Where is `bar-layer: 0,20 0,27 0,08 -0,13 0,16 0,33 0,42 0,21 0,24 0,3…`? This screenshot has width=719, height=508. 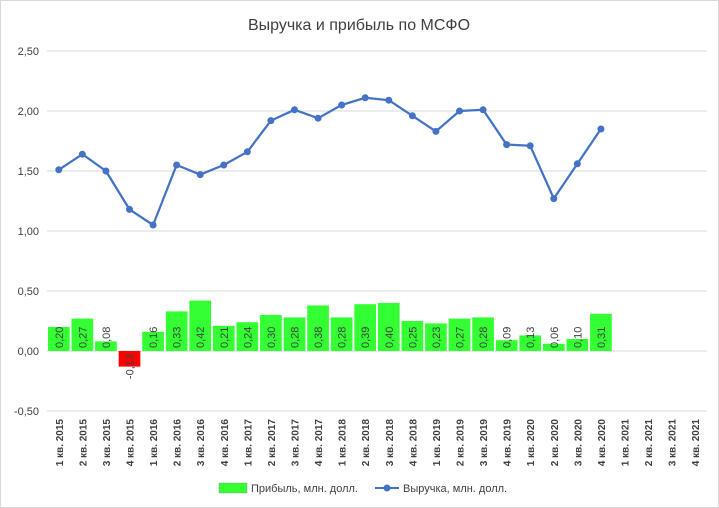 bar-layer: 0,20 0,27 0,08 -0,13 0,16 0,33 0,42 0,21 0,24 0,3… is located at coordinates (329, 339).